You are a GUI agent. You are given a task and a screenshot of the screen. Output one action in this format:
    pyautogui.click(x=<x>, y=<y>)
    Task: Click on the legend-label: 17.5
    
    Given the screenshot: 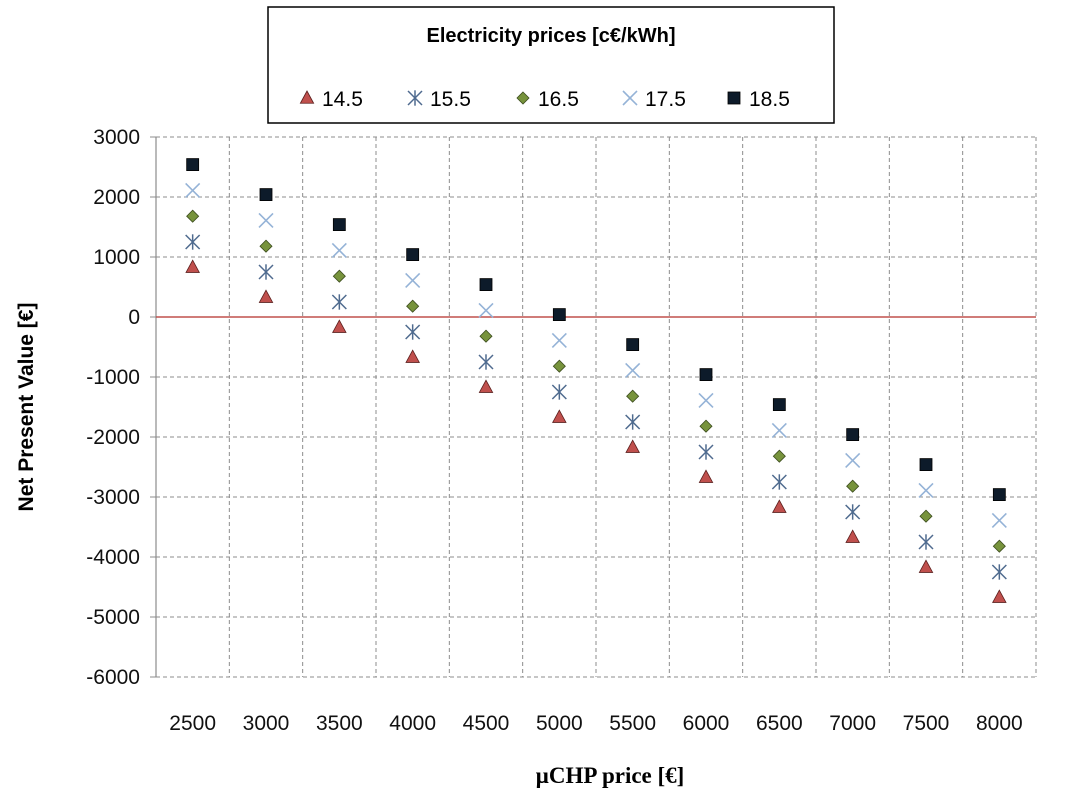 What is the action you would take?
    pyautogui.click(x=665, y=99)
    